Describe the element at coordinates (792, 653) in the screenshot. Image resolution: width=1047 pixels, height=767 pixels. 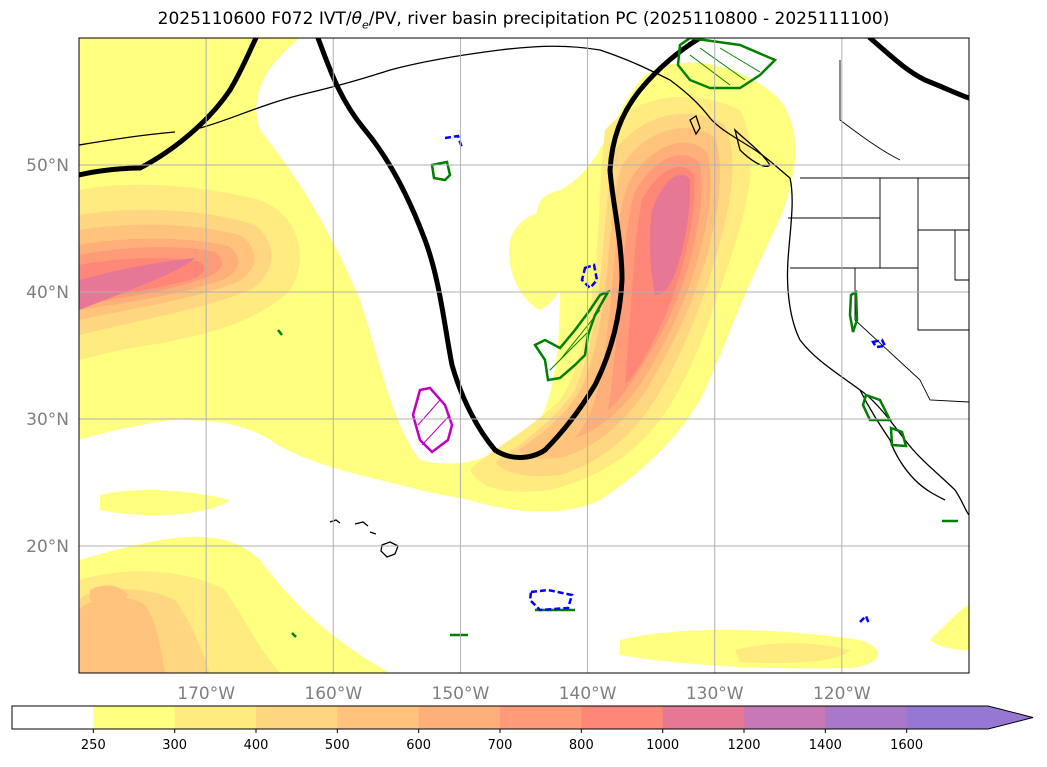
I see `ivt-band-400-se` at that location.